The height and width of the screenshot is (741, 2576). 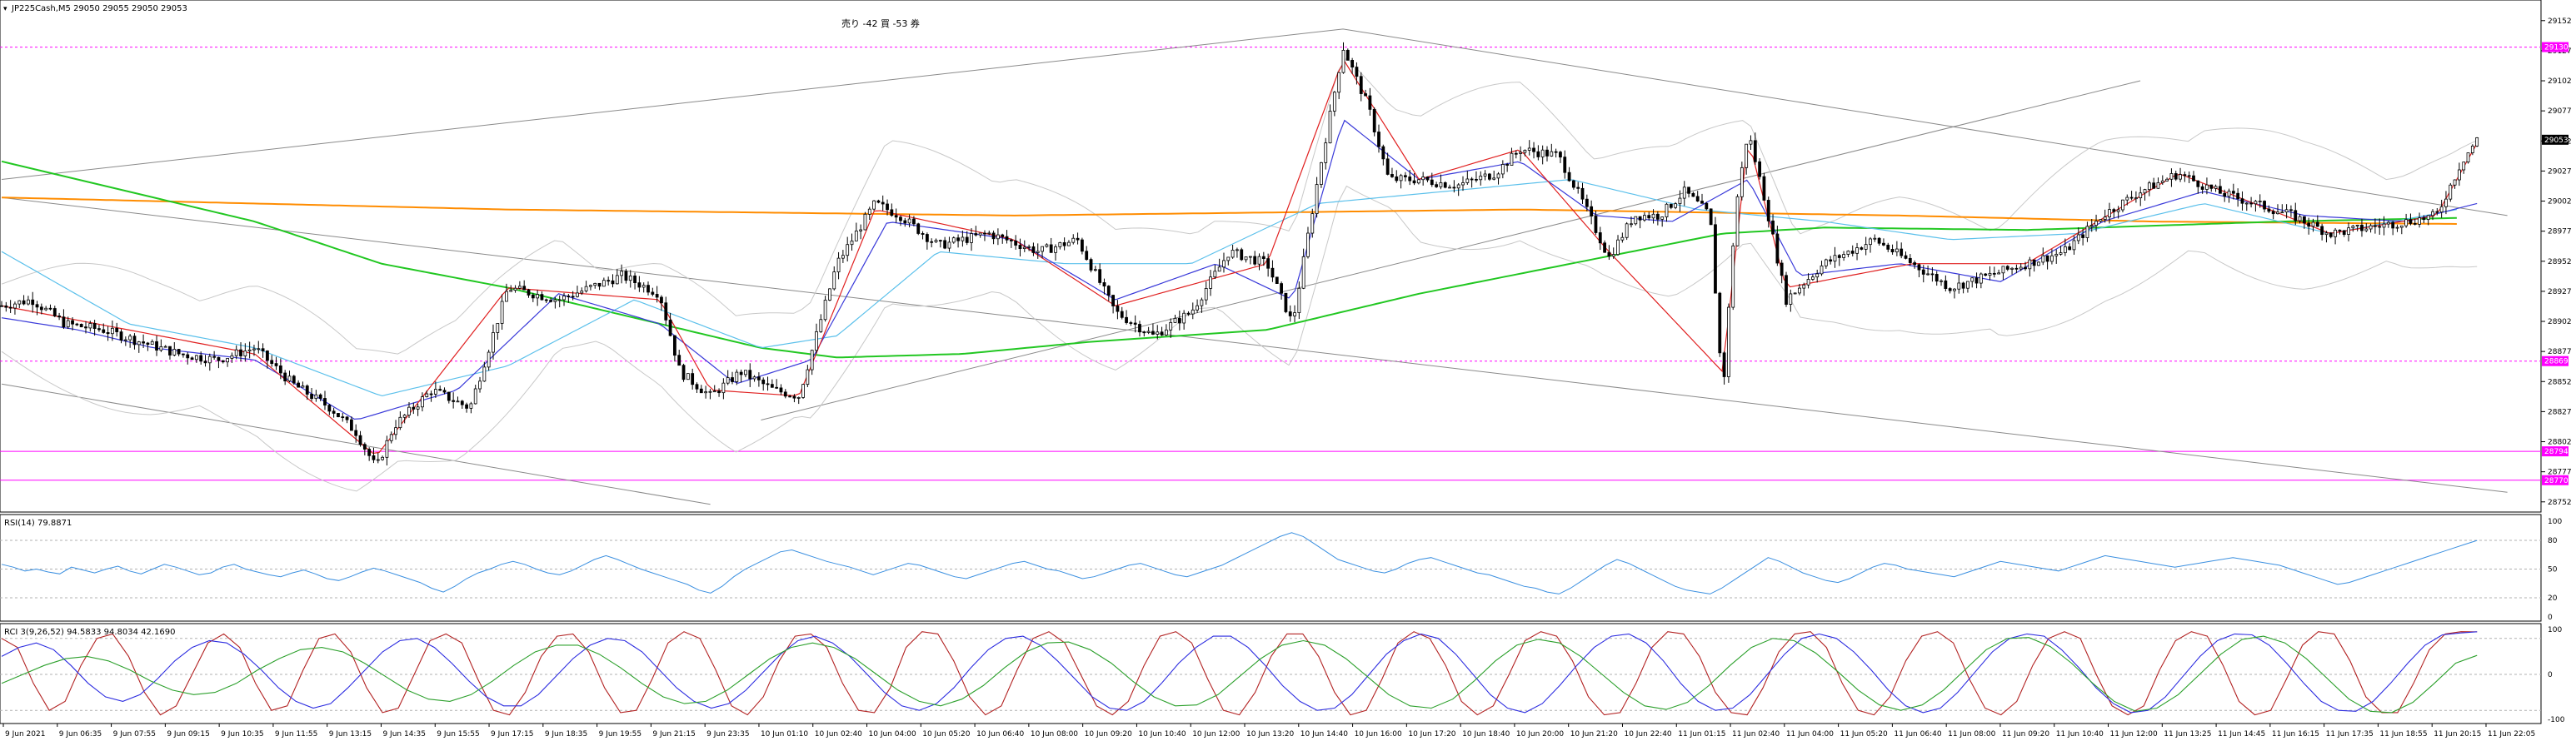 I want to click on symbol-header: JP225Cash,M5 29050 29055 29050 29053, so click(x=99, y=8).